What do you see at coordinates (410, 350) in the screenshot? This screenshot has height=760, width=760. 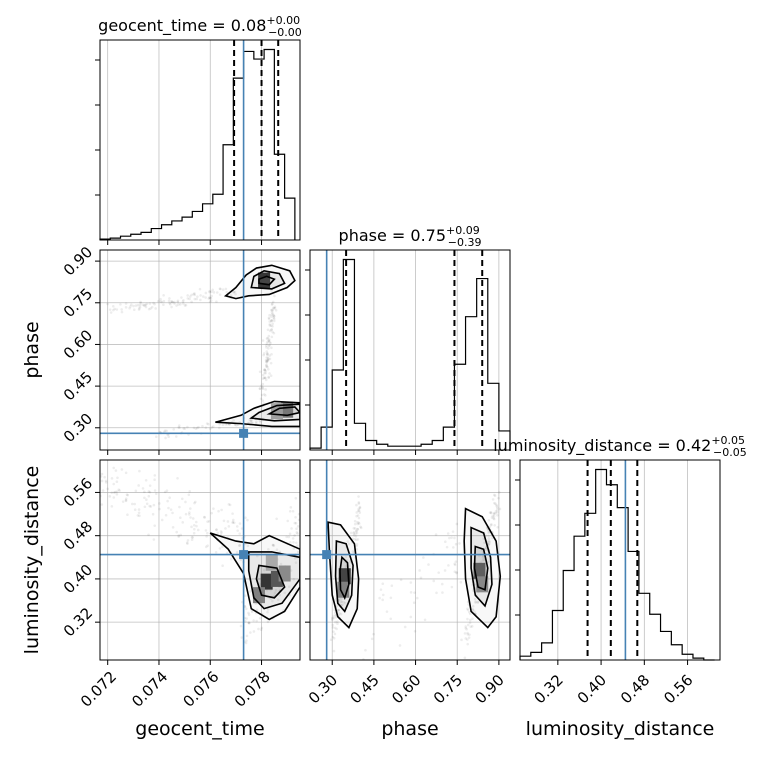 I see `panel-frame-phase-vs-phase` at bounding box center [410, 350].